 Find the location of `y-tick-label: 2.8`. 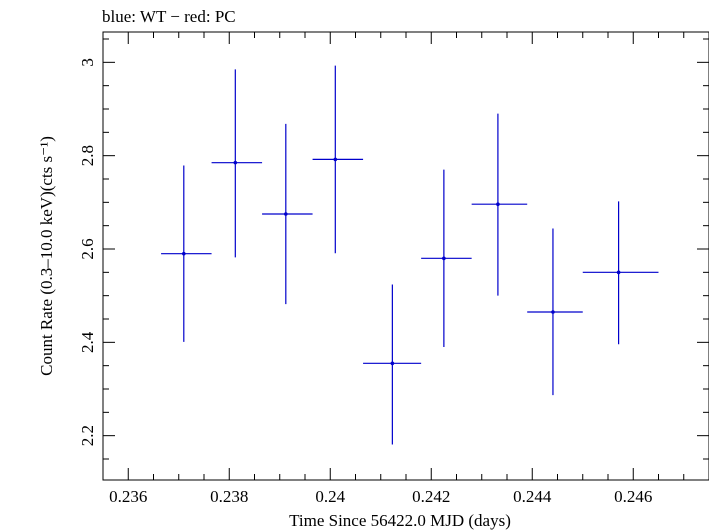

y-tick-label: 2.8 is located at coordinates (87, 155).